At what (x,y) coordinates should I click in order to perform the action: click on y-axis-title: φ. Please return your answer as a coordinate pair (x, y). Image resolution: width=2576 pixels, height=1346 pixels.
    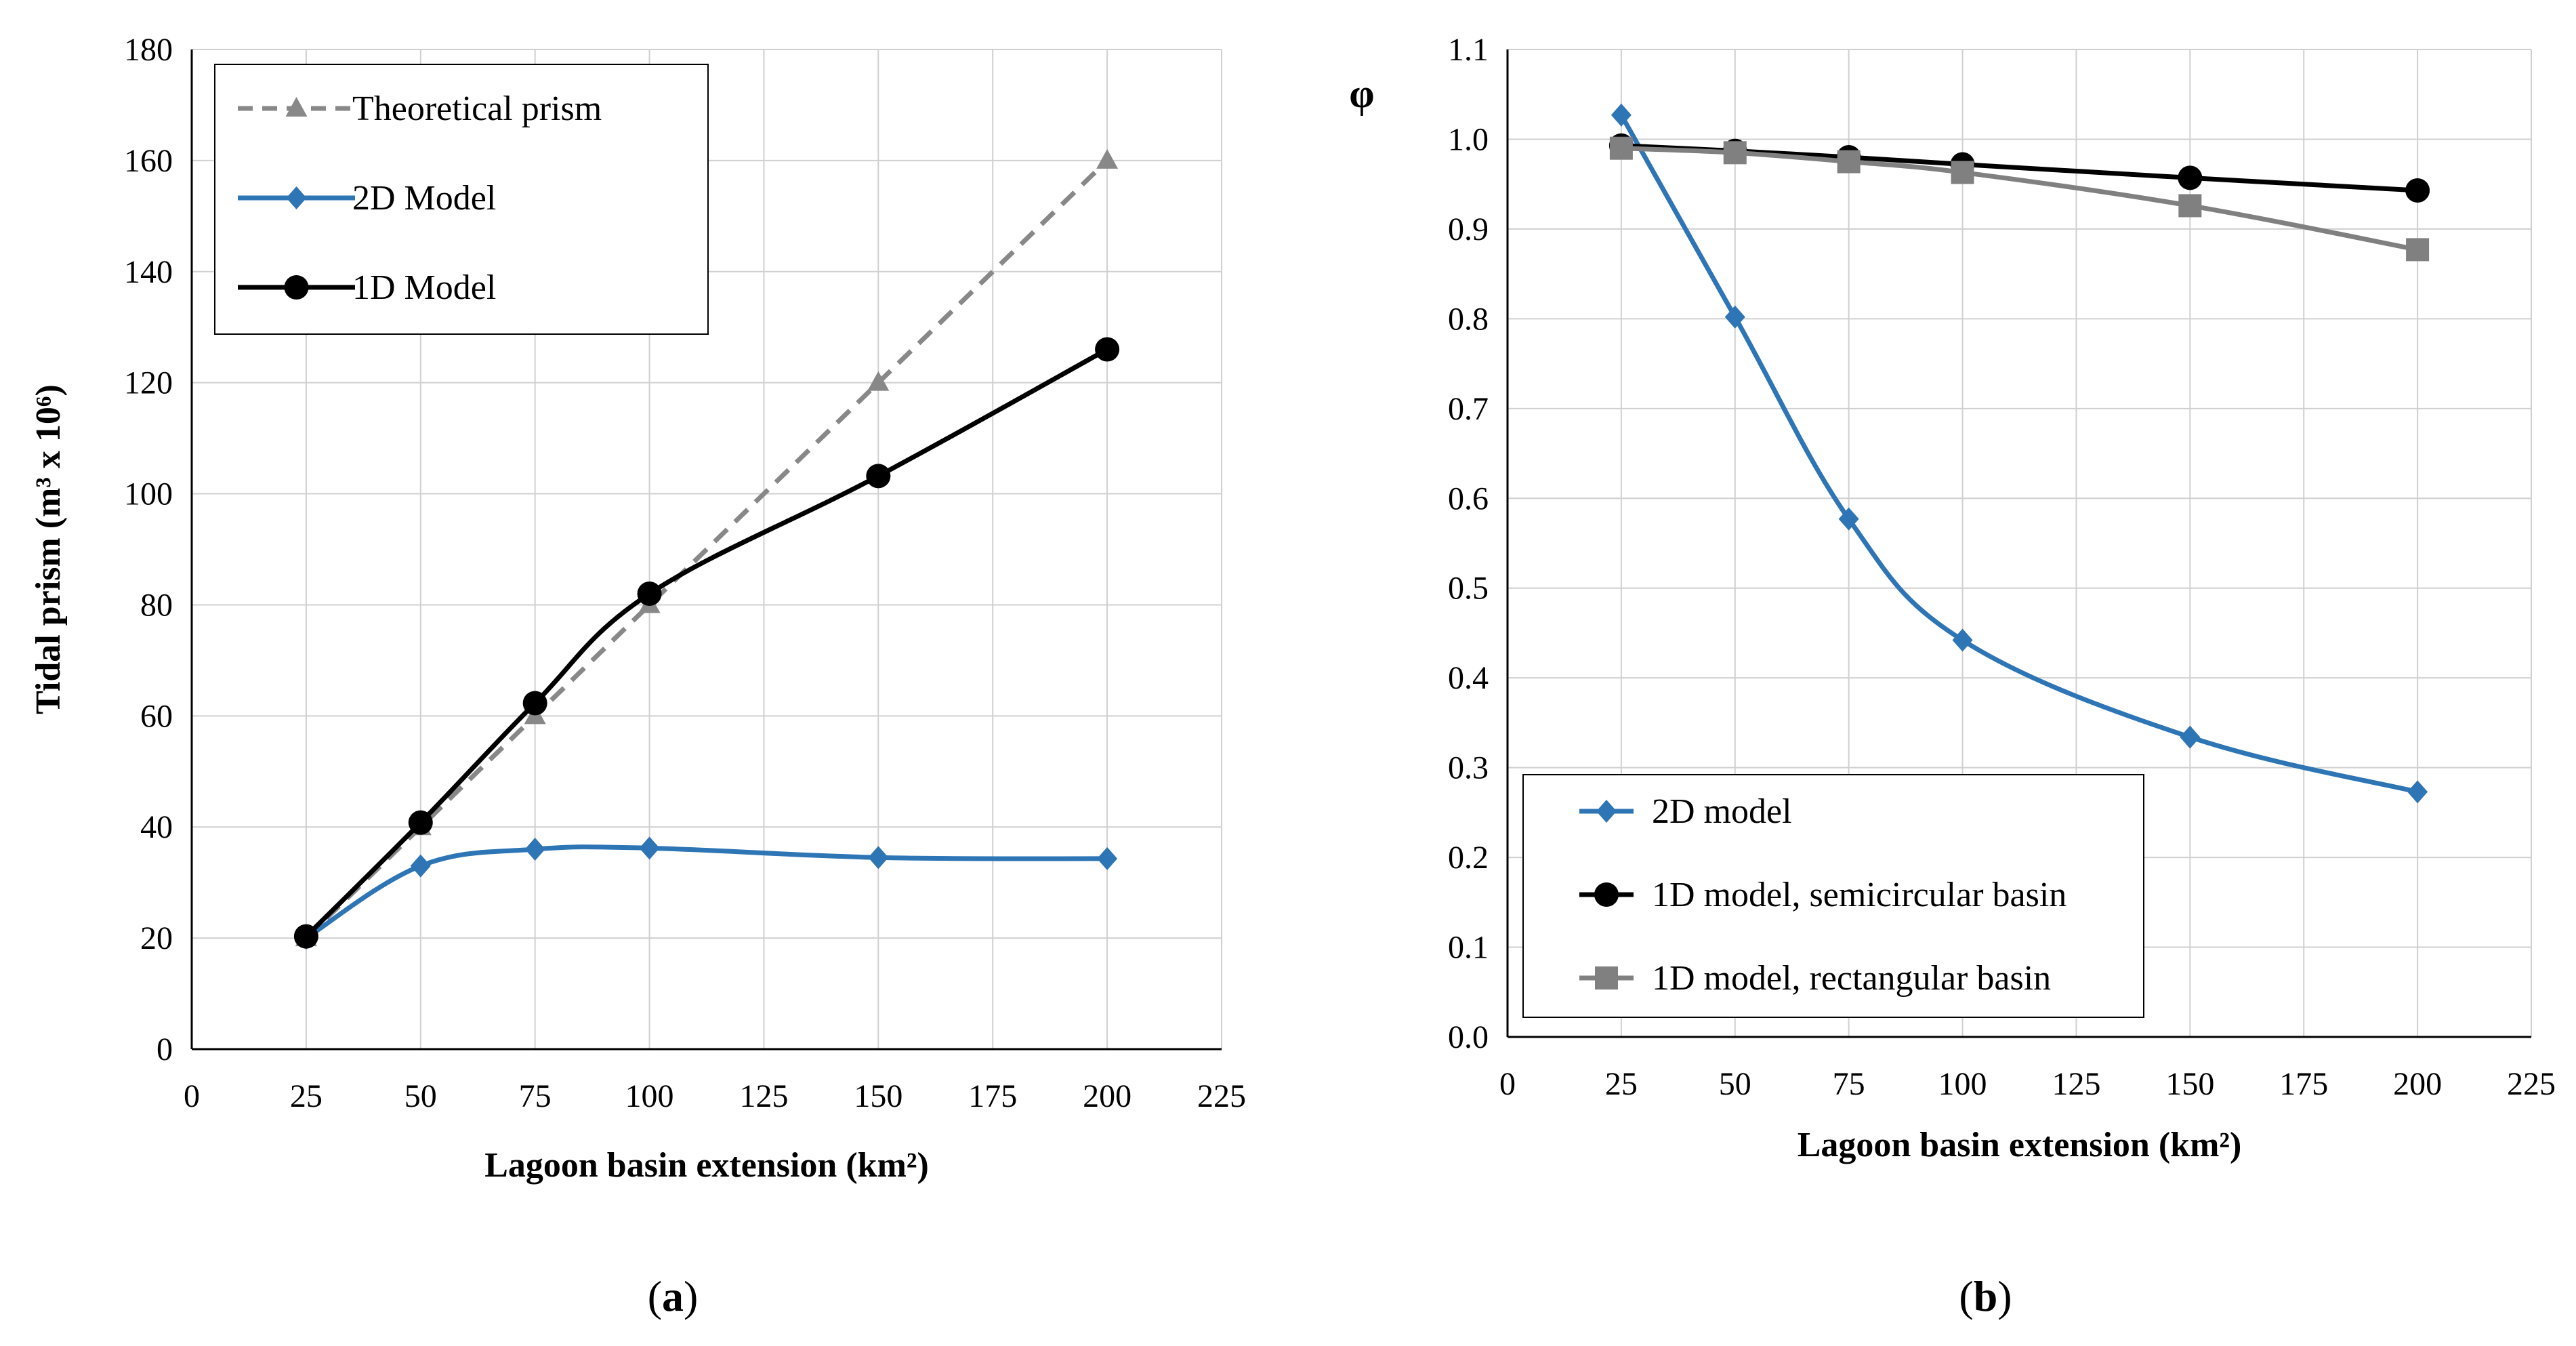
    Looking at the image, I should click on (1361, 93).